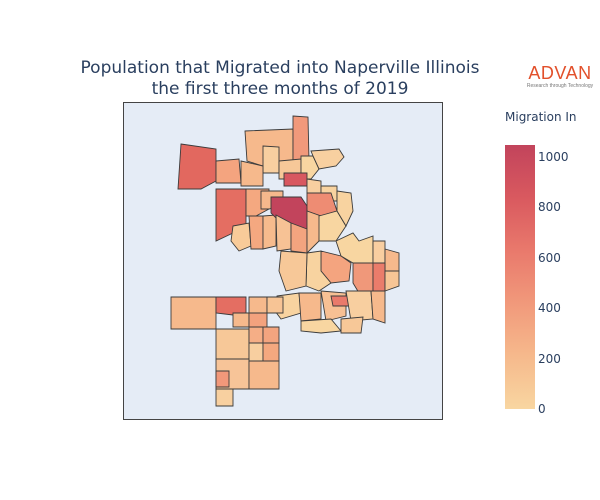 Image resolution: width=600 pixels, height=500 pixels. Describe the element at coordinates (549, 359) in the screenshot. I see `colorbar-tick: 200` at that location.